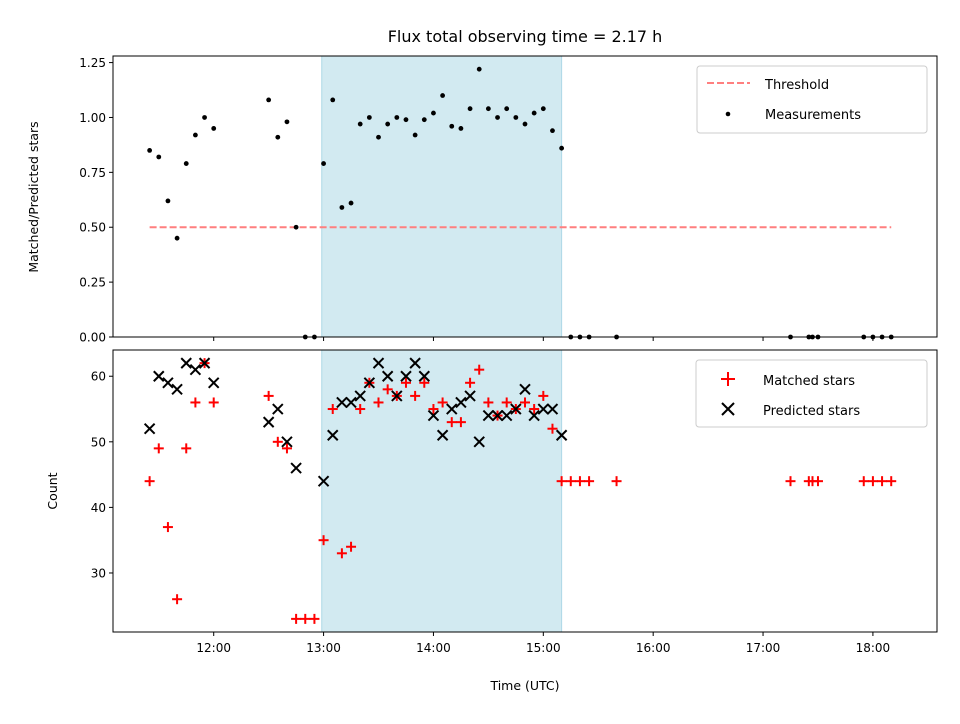  What do you see at coordinates (728, 114) in the screenshot?
I see `legend-measurements-swatch` at bounding box center [728, 114].